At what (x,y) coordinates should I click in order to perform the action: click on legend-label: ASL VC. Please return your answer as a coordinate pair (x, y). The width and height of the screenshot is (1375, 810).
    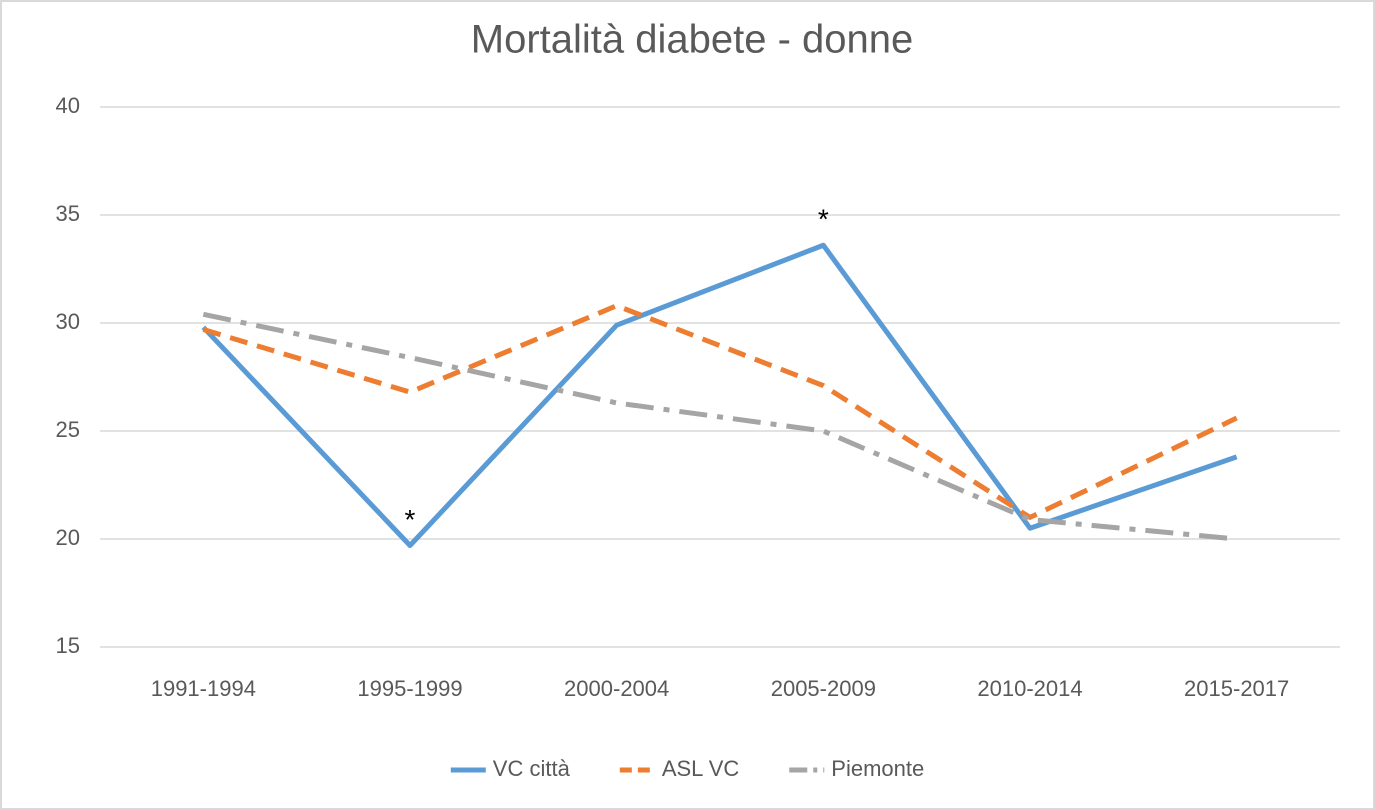
    Looking at the image, I should click on (701, 768).